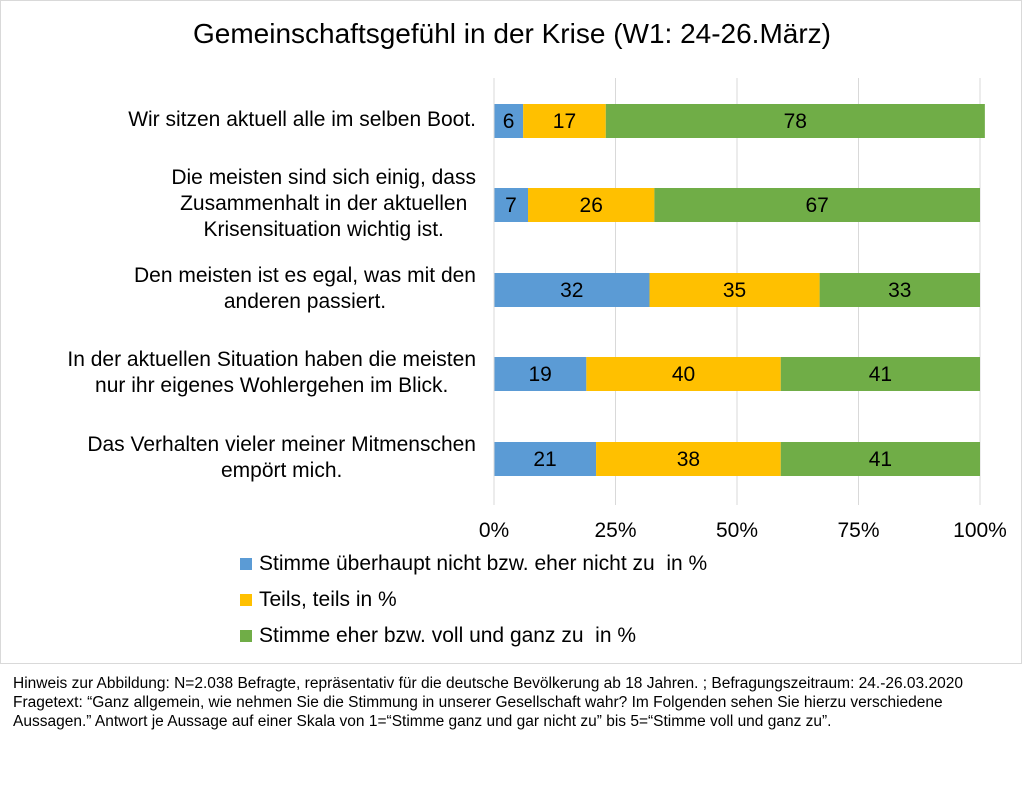 This screenshot has width=1024, height=790. Describe the element at coordinates (323, 177) in the screenshot. I see `category-label-line: Die meisten sind sich einig, dass` at that location.